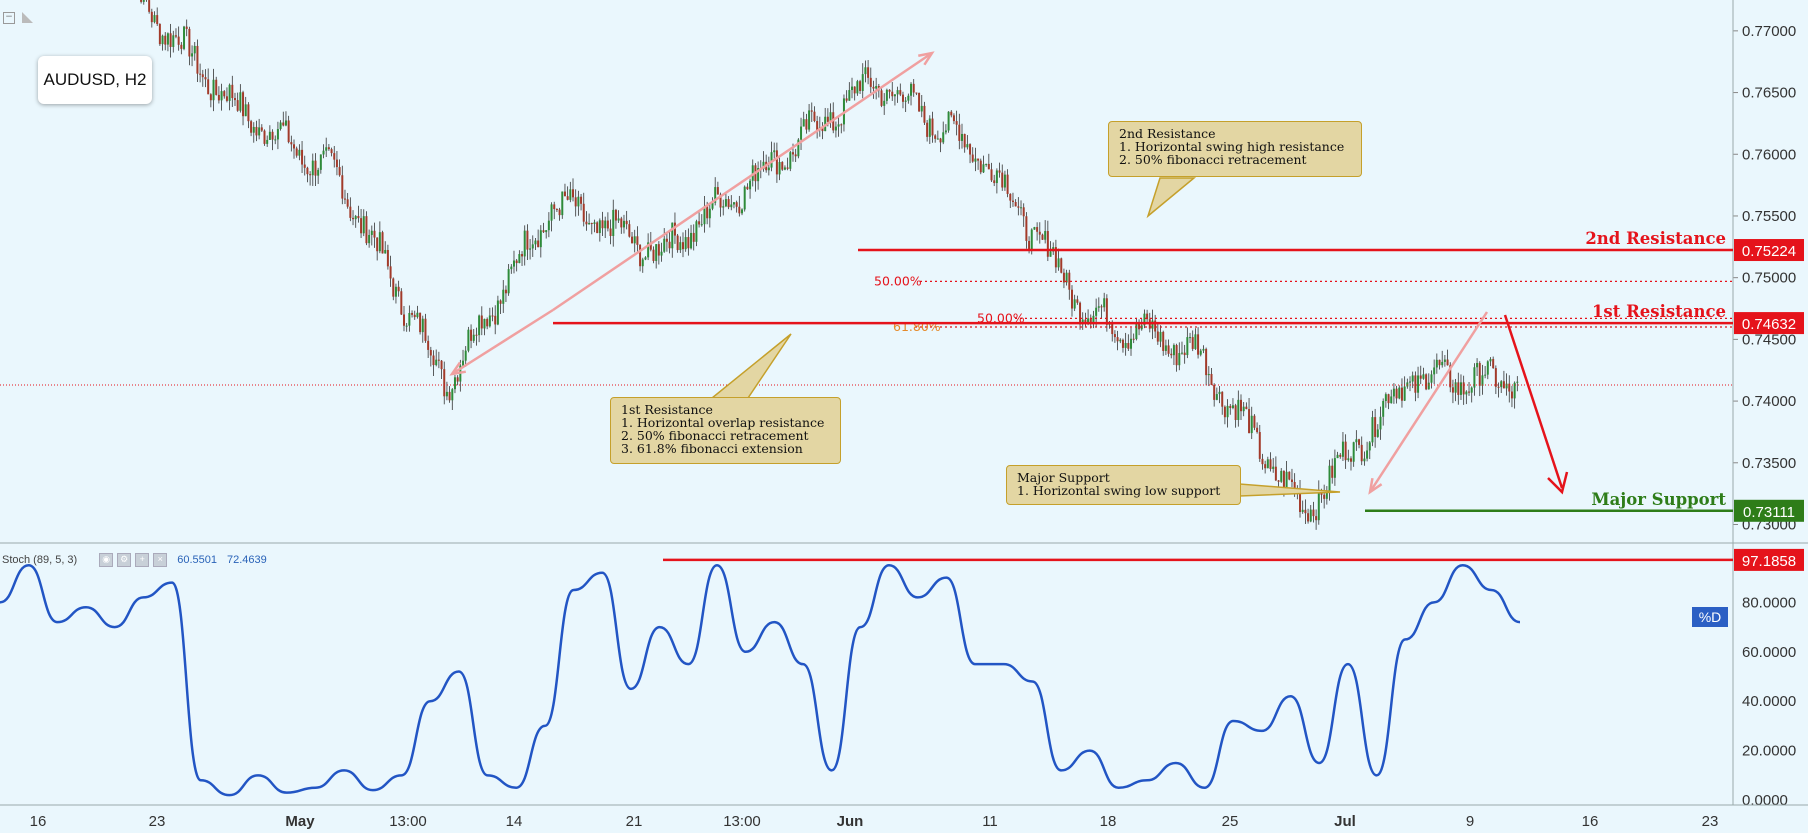 The image size is (1808, 833). Describe the element at coordinates (1710, 617) in the screenshot. I see `stoch-d-badge: %D` at that location.